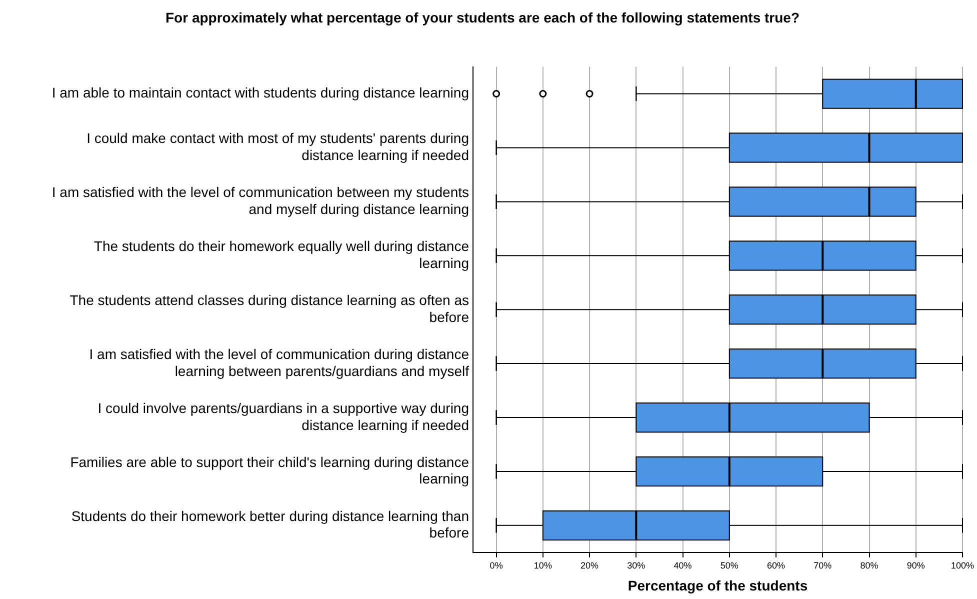  I want to click on x-axis-title: Percentage of the students, so click(718, 585).